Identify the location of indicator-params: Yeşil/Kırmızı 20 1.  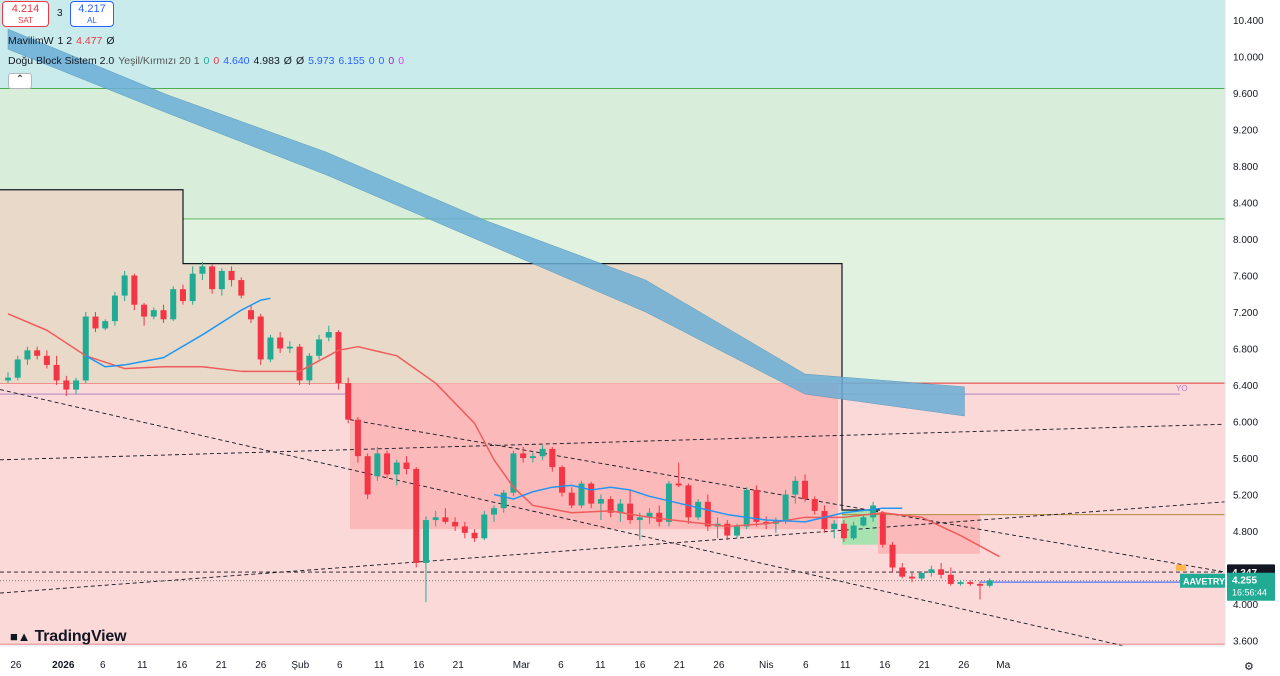
(159, 61).